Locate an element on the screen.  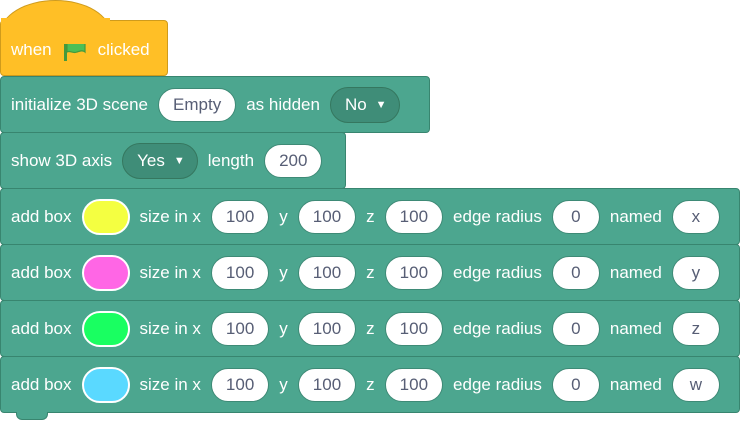
name-input: x is located at coordinates (695, 216).